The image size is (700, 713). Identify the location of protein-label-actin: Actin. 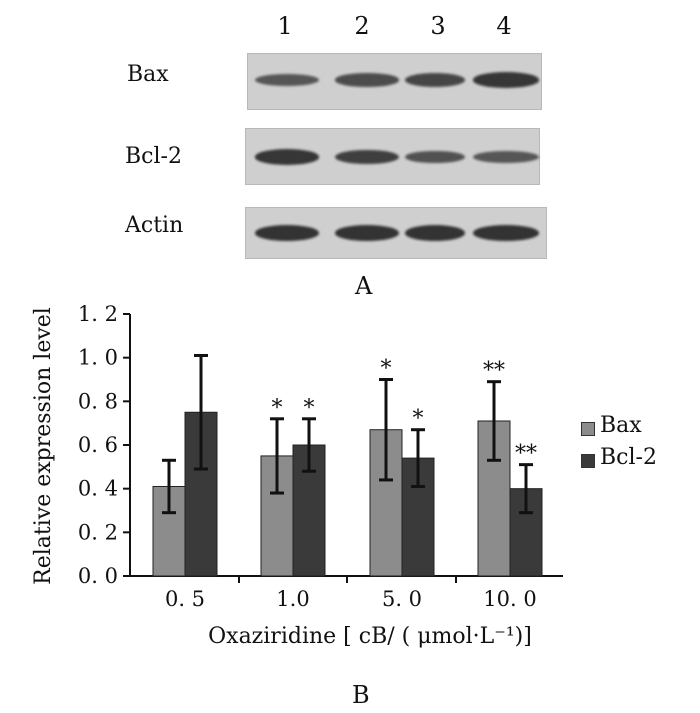
(154, 225).